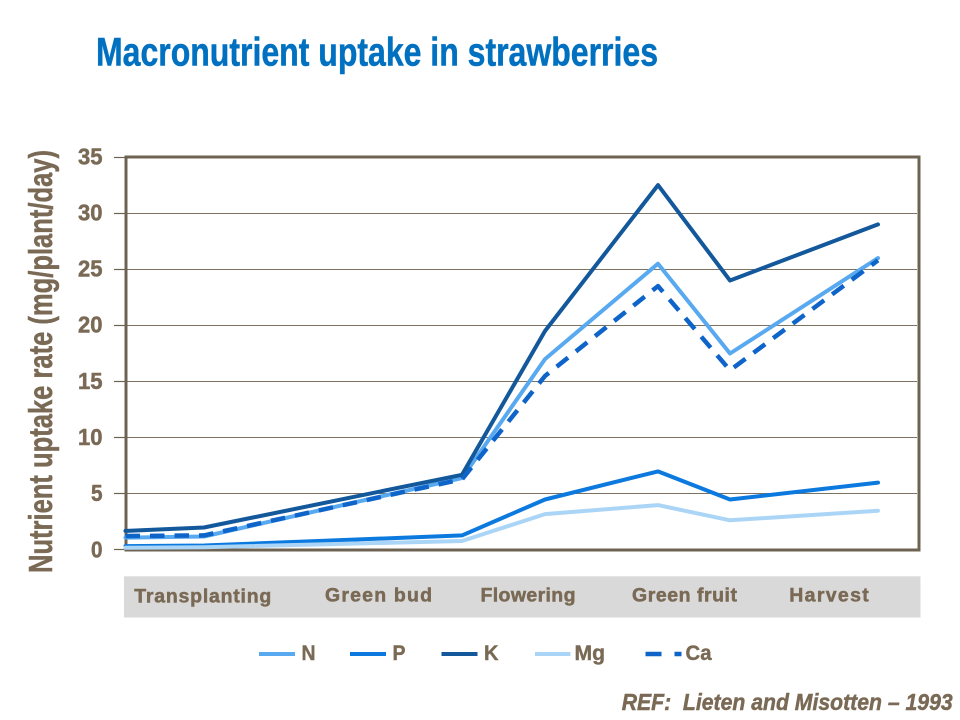 This screenshot has width=960, height=720. Describe the element at coordinates (829, 596) in the screenshot. I see `svg-text: Harvest` at that location.